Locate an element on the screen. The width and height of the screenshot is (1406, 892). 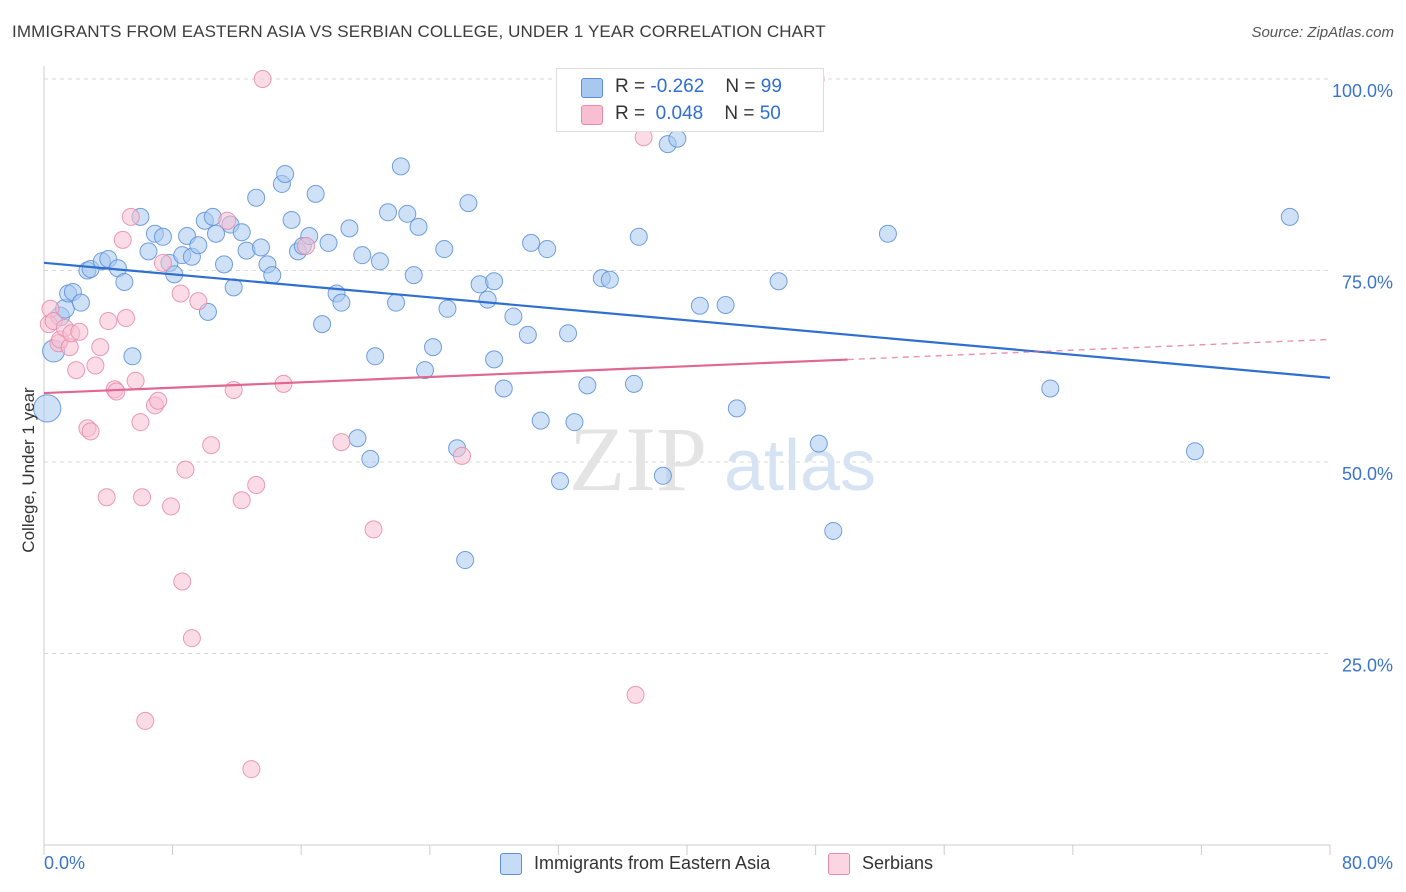
legend-label-eastern-asia: Immigrants from Eastern Asia is located at coordinates (652, 863).